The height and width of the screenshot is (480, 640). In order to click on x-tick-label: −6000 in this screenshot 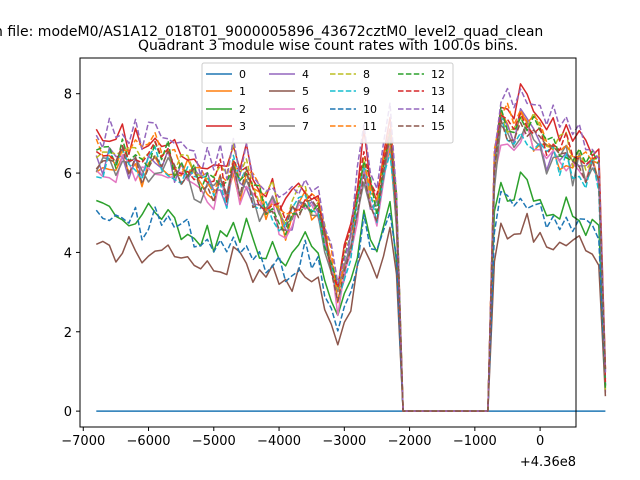, I will do `click(149, 441)`.